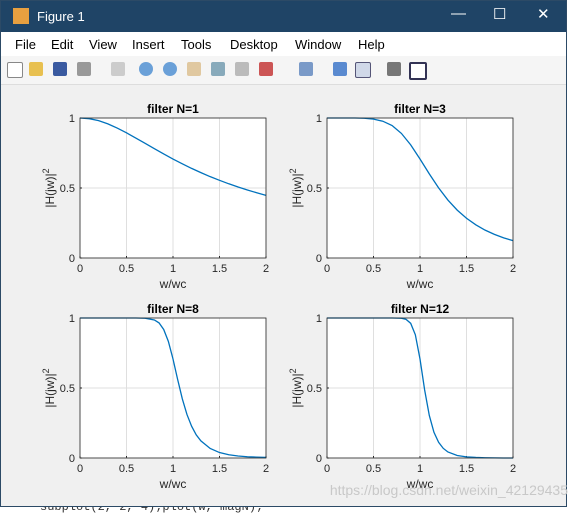 This screenshot has height=513, width=576. I want to click on axes-title: filter N=12, so click(420, 309).